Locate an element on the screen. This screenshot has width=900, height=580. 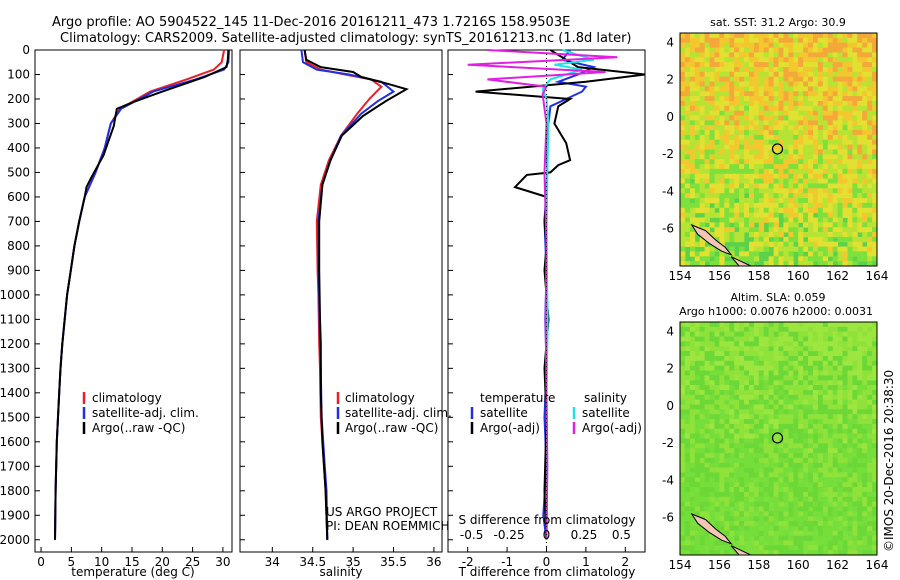
salinity-xlabel: salinity is located at coordinates (340, 572).